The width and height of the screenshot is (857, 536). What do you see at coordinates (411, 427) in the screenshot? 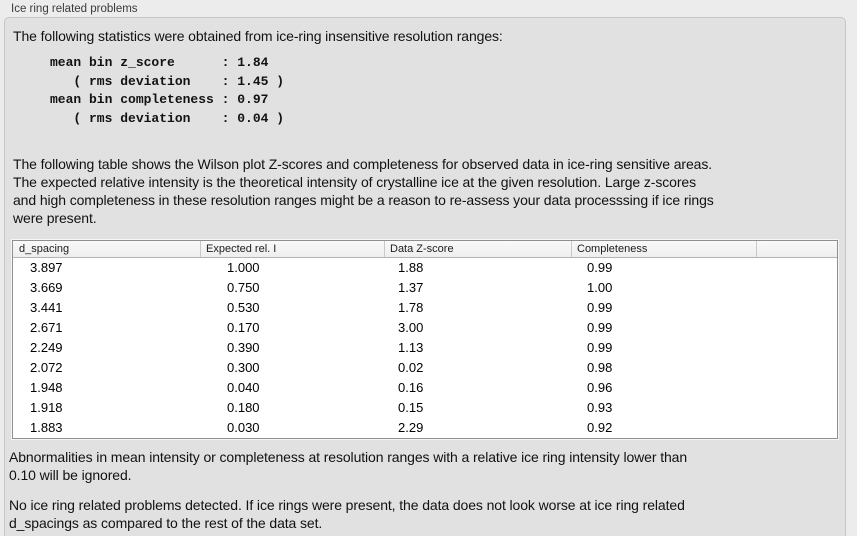
I see `table-cell: 2.29` at bounding box center [411, 427].